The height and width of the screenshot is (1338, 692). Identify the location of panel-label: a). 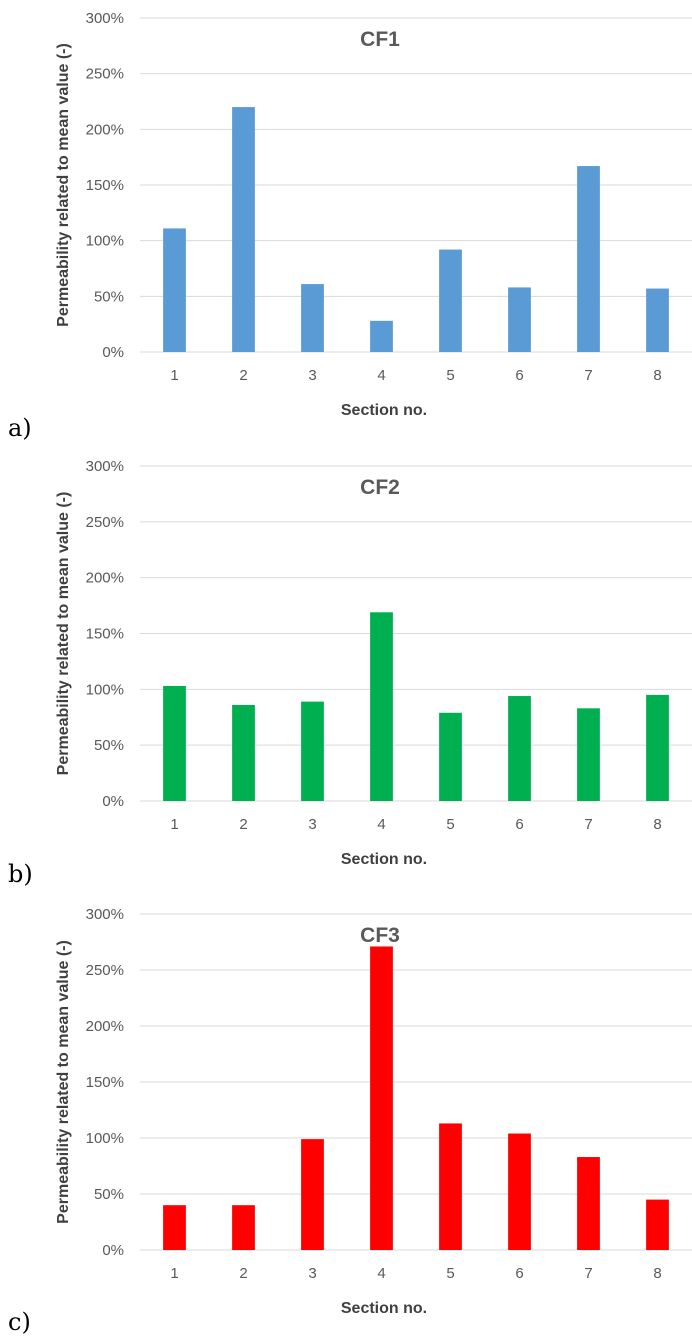
(20, 428).